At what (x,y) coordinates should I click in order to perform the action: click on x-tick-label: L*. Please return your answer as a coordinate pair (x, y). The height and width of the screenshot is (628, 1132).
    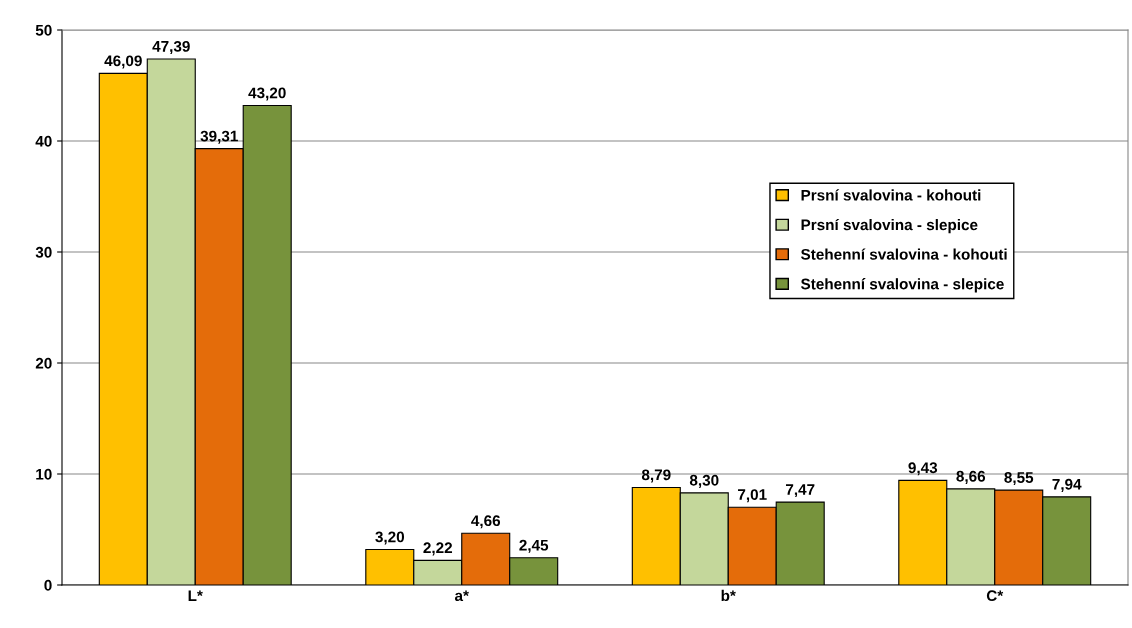
    Looking at the image, I should click on (195, 595).